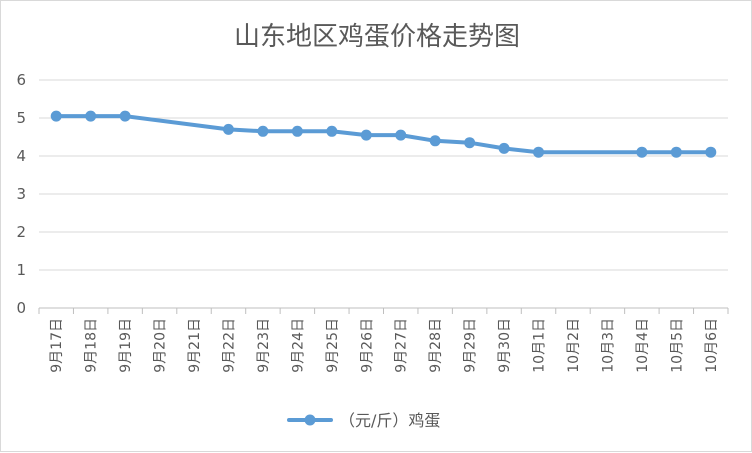 The height and width of the screenshot is (453, 752). I want to click on x-tick-label: 9月19日, so click(126, 345).